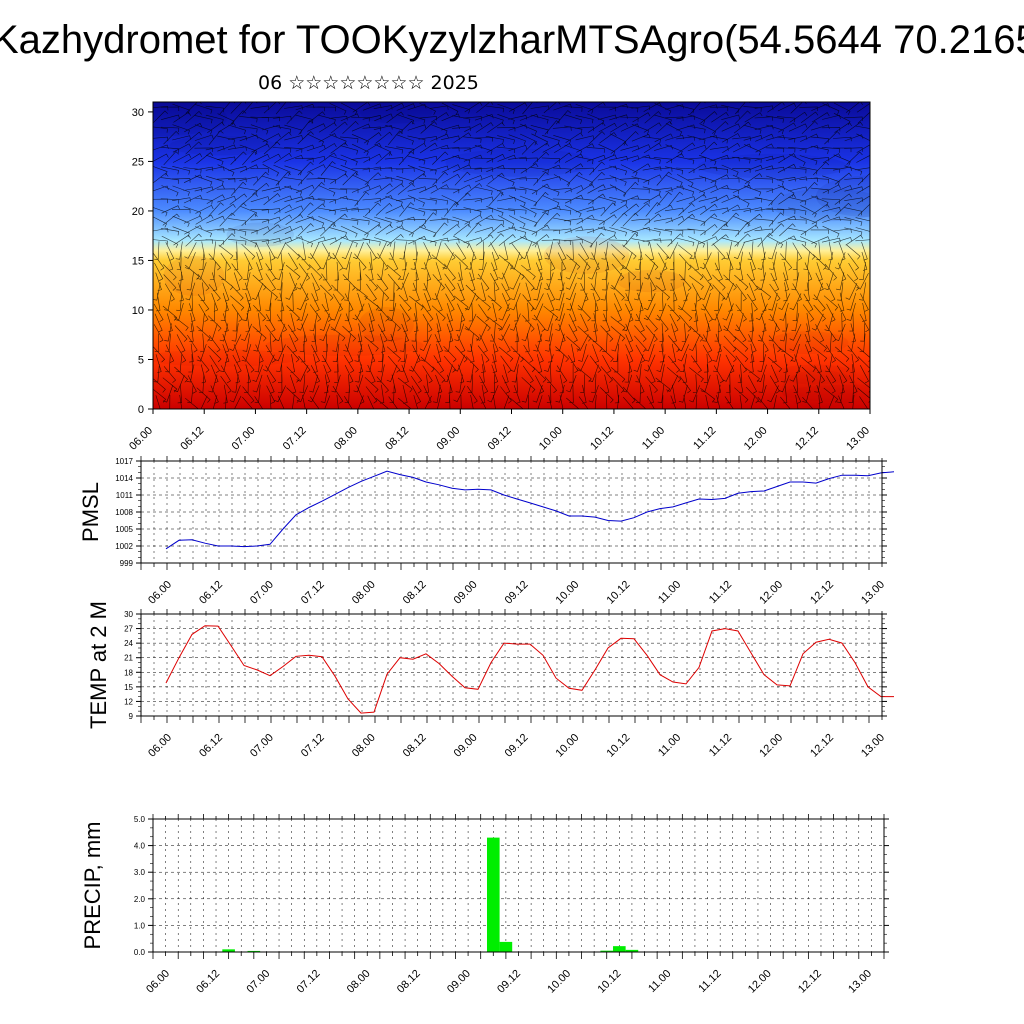 Image resolution: width=1024 pixels, height=1024 pixels. Describe the element at coordinates (346, 439) in the screenshot. I see `heatmap-xtick-label: 08.00` at that location.